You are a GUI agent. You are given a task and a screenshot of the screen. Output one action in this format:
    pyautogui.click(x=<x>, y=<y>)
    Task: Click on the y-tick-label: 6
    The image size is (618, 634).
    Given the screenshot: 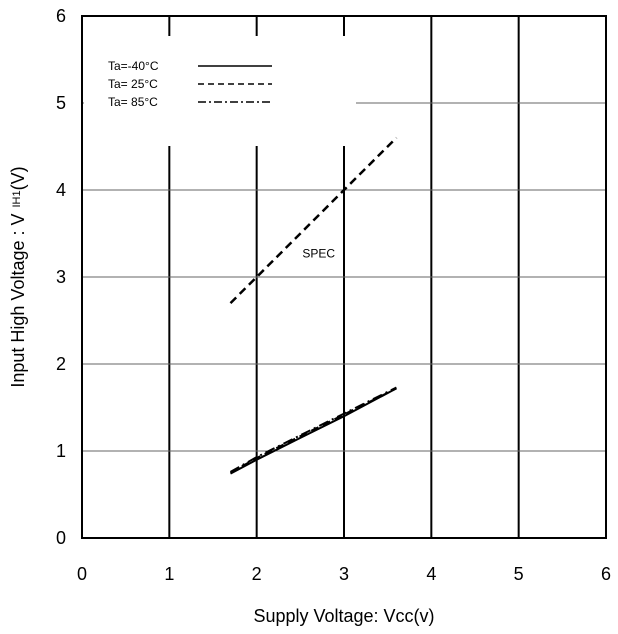 What is the action you would take?
    pyautogui.click(x=61, y=16)
    